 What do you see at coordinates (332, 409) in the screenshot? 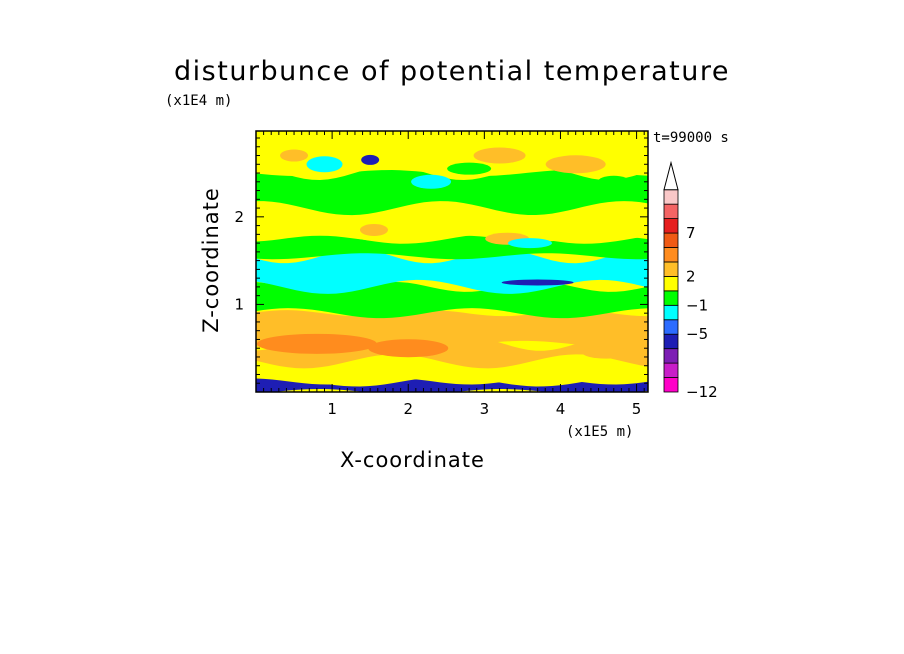
I see `x-tick-label: 1` at bounding box center [332, 409].